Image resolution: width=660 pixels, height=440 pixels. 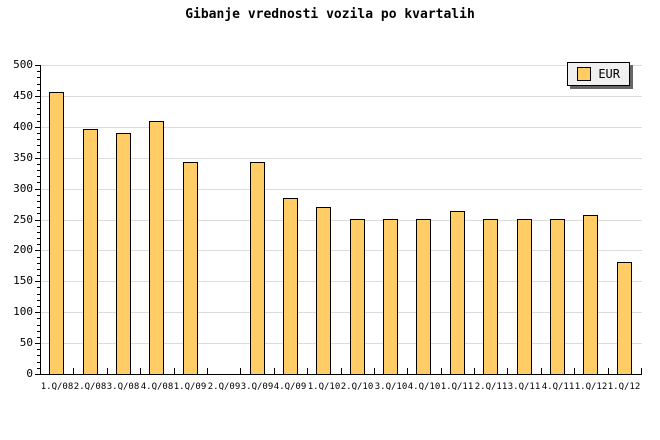 What do you see at coordinates (624, 387) in the screenshot?
I see `x-axis-label: 1.Q/12` at bounding box center [624, 387].